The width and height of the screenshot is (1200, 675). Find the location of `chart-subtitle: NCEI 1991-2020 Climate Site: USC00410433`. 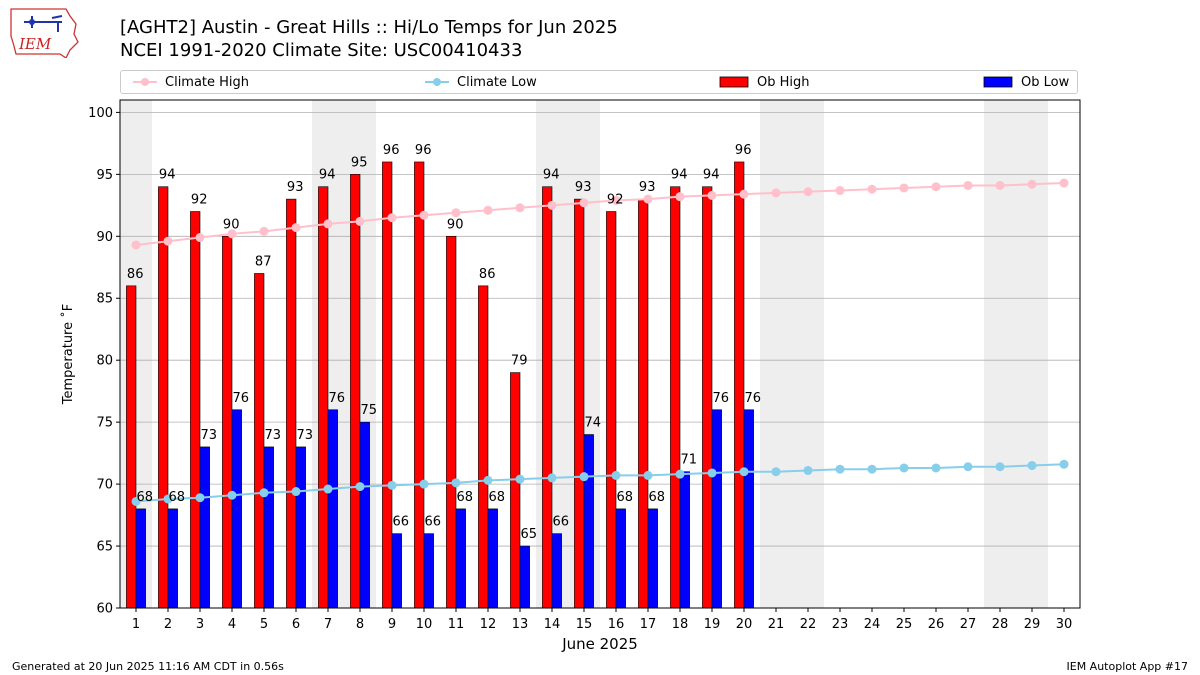

chart-subtitle: NCEI 1991-2020 Climate Site: USC00410433 is located at coordinates (321, 50).